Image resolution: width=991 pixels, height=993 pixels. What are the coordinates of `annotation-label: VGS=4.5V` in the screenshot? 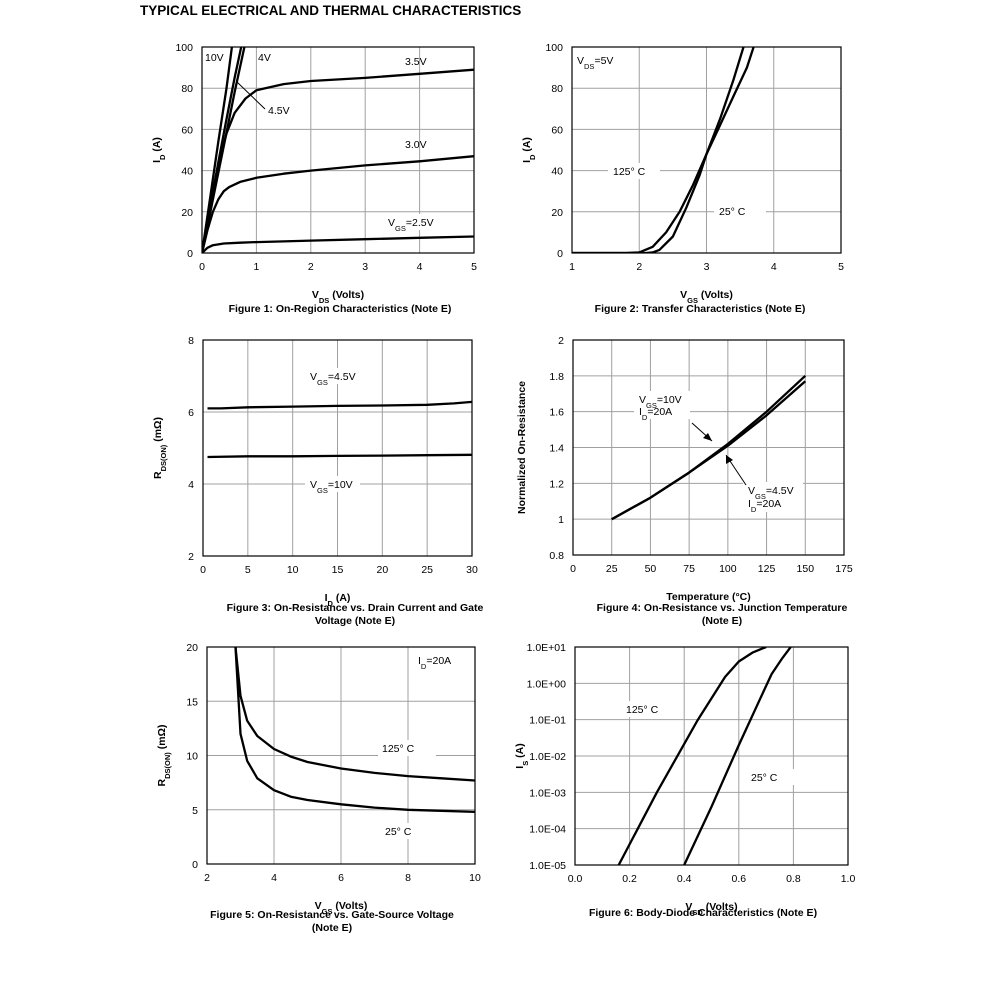 It's located at (771, 493).